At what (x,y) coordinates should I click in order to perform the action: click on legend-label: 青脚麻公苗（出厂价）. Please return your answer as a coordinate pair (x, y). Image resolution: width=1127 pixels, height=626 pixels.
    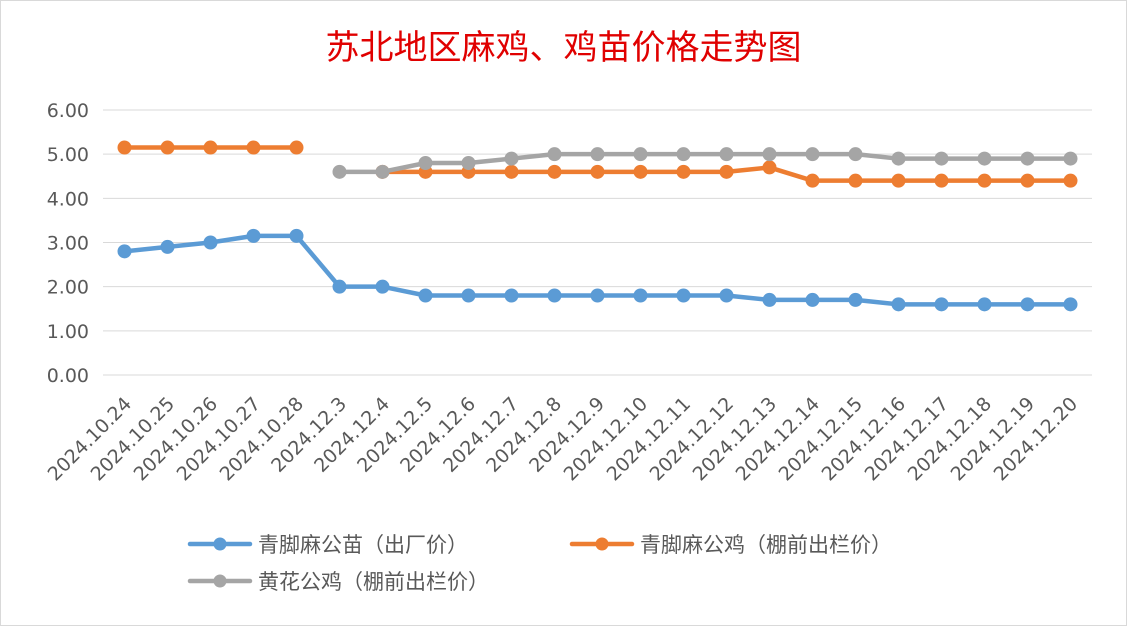
    Looking at the image, I should click on (363, 545).